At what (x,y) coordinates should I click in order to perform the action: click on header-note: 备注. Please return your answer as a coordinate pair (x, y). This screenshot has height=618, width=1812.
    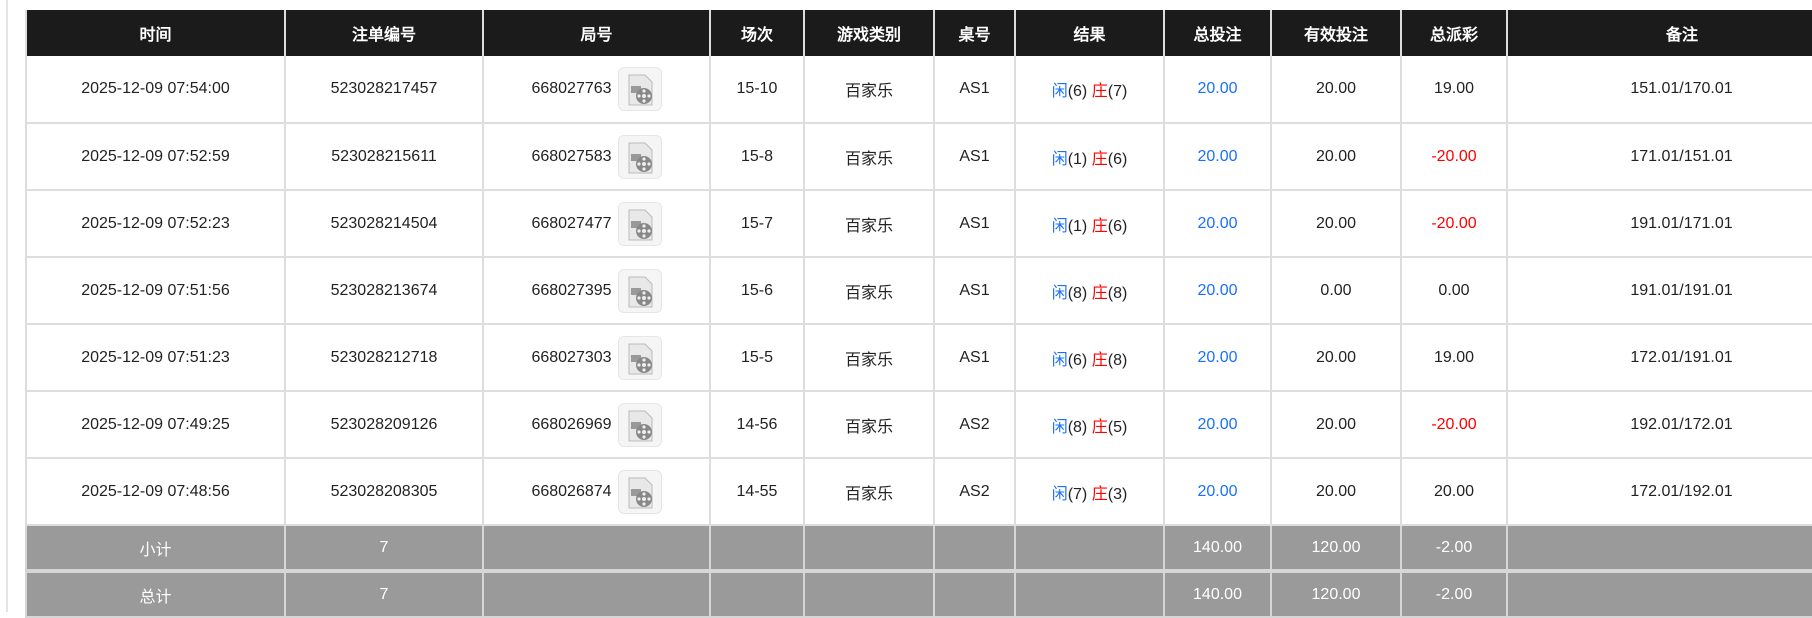
    Looking at the image, I should click on (1659, 33).